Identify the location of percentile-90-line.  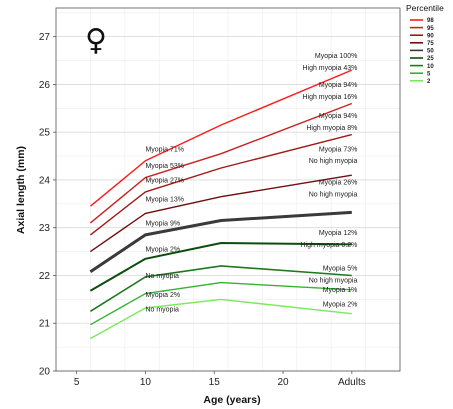
(220, 184).